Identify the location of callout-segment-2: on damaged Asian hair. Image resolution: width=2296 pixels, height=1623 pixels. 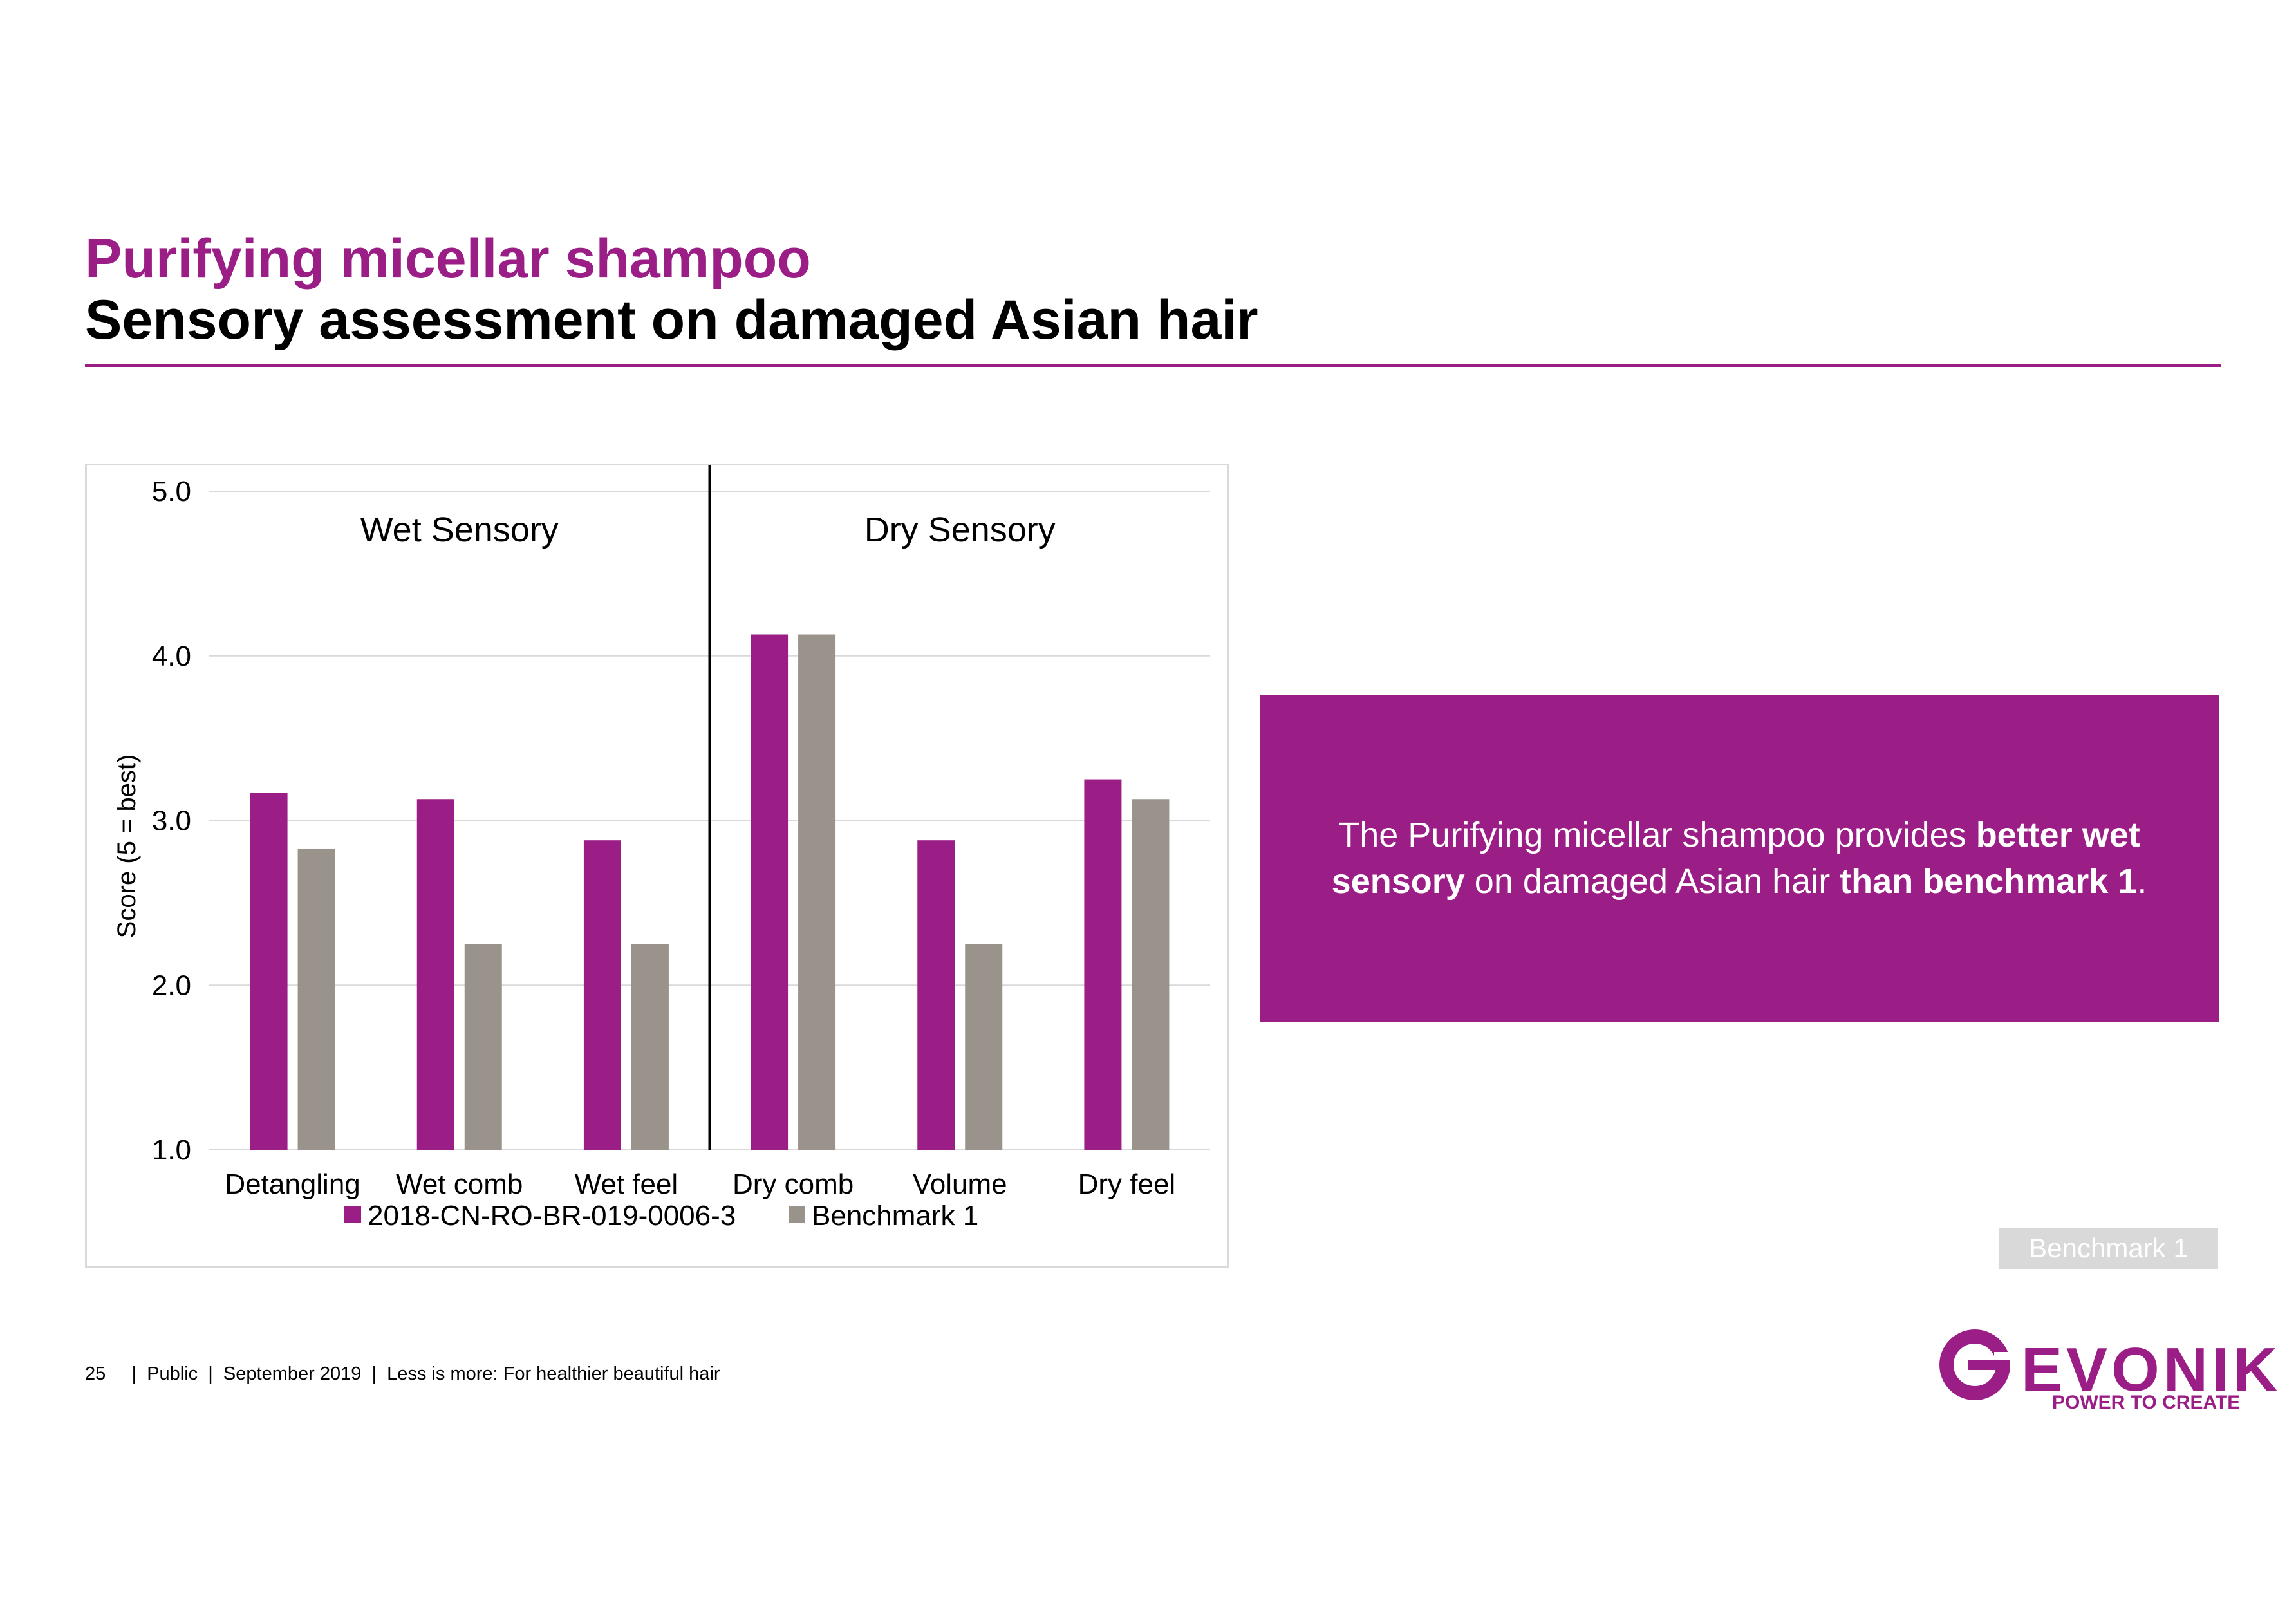
(1652, 882).